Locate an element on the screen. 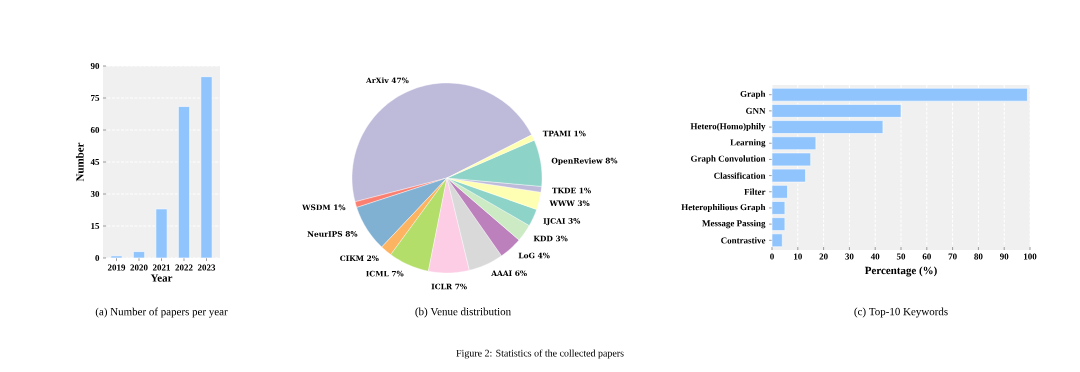  y-tick-label: 45 is located at coordinates (95, 162).